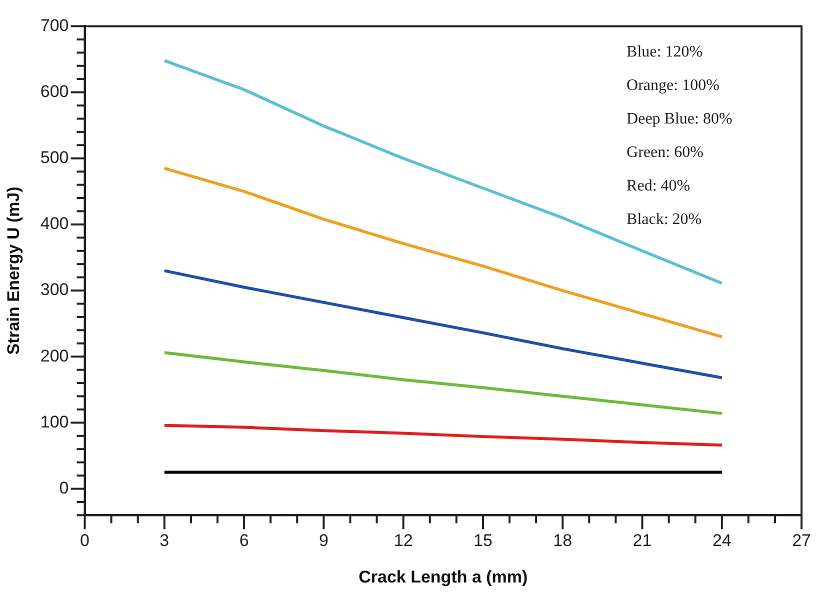 This screenshot has height=592, width=827. Describe the element at coordinates (64, 488) in the screenshot. I see `y-tick-label: 0` at that location.